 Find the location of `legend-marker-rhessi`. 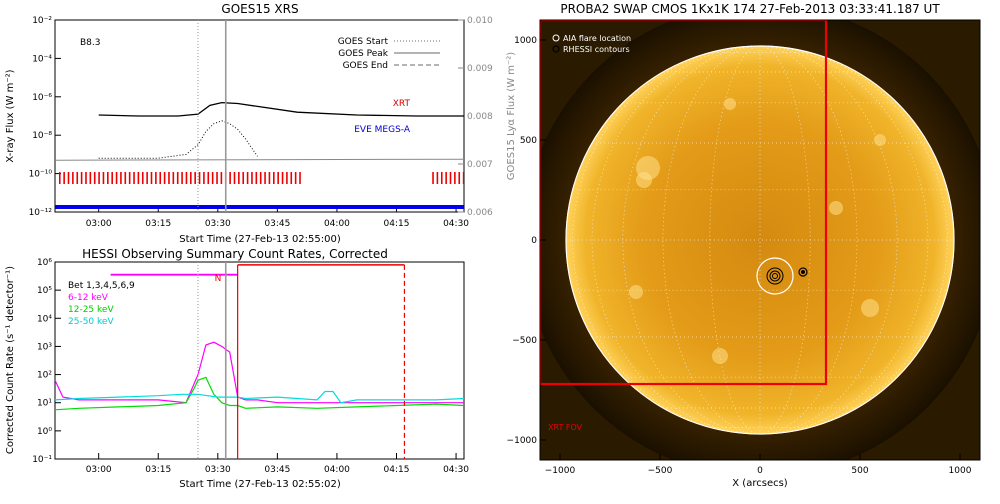

legend-marker-rhessi is located at coordinates (556, 49).